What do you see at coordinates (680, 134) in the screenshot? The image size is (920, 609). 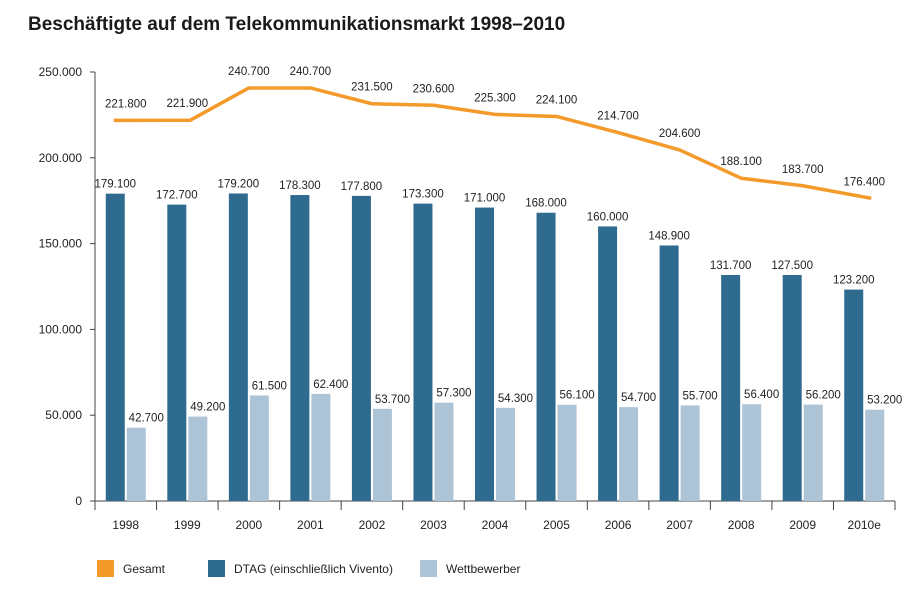 I see `data-label-gesamt: 204.600` at bounding box center [680, 134].